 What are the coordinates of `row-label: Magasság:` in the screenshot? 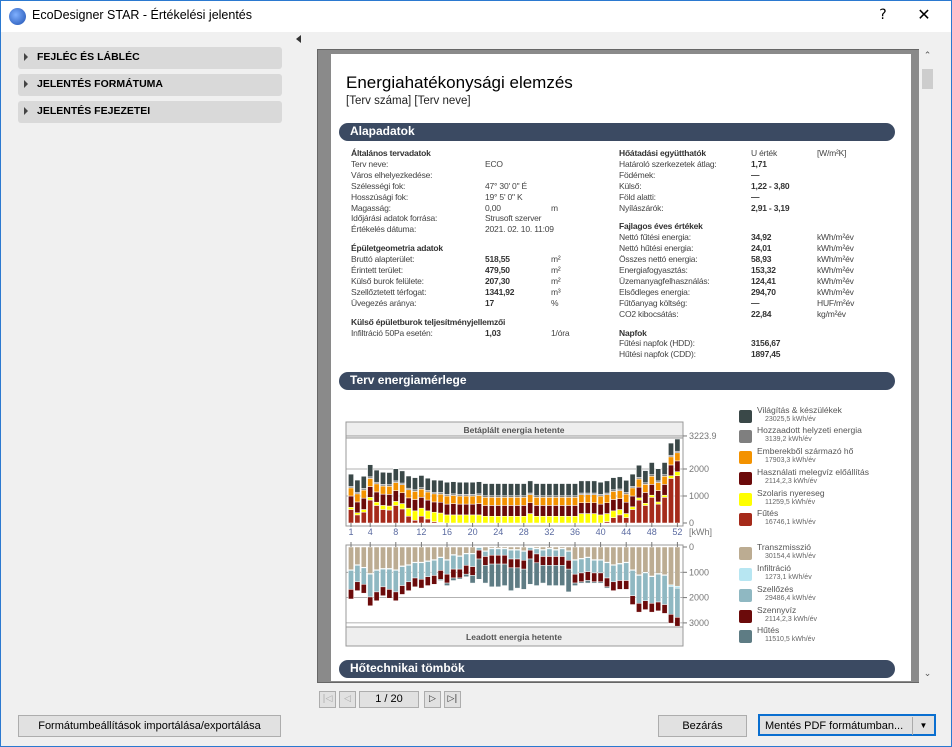 It's located at (371, 207).